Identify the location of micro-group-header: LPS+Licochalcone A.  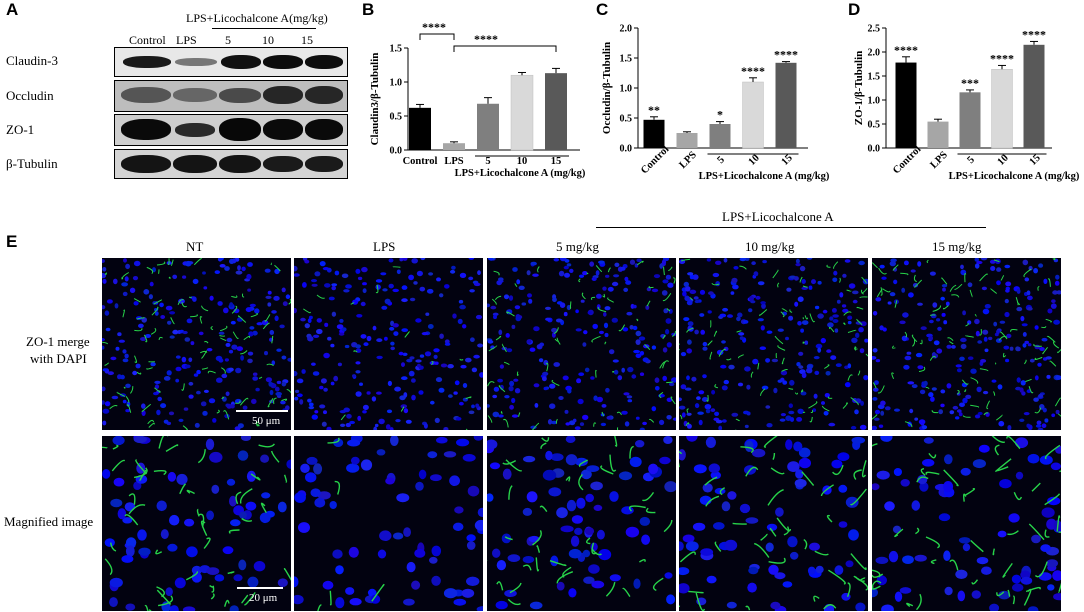
(778, 216).